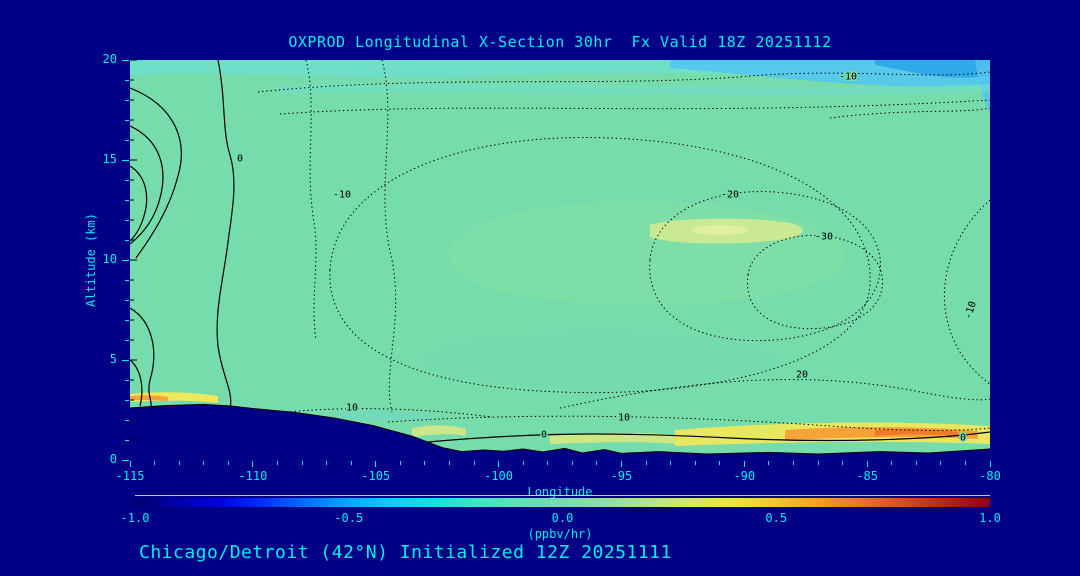 The width and height of the screenshot is (1080, 576). Describe the element at coordinates (380, 416) in the screenshot. I see `fill-region-low-cyan-patch` at that location.